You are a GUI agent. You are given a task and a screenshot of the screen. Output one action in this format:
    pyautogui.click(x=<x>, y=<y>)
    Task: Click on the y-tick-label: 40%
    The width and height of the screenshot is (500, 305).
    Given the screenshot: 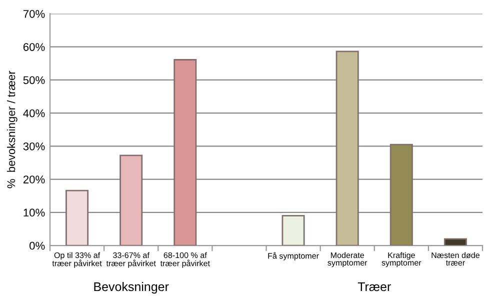 What is the action you would take?
    pyautogui.click(x=34, y=113)
    